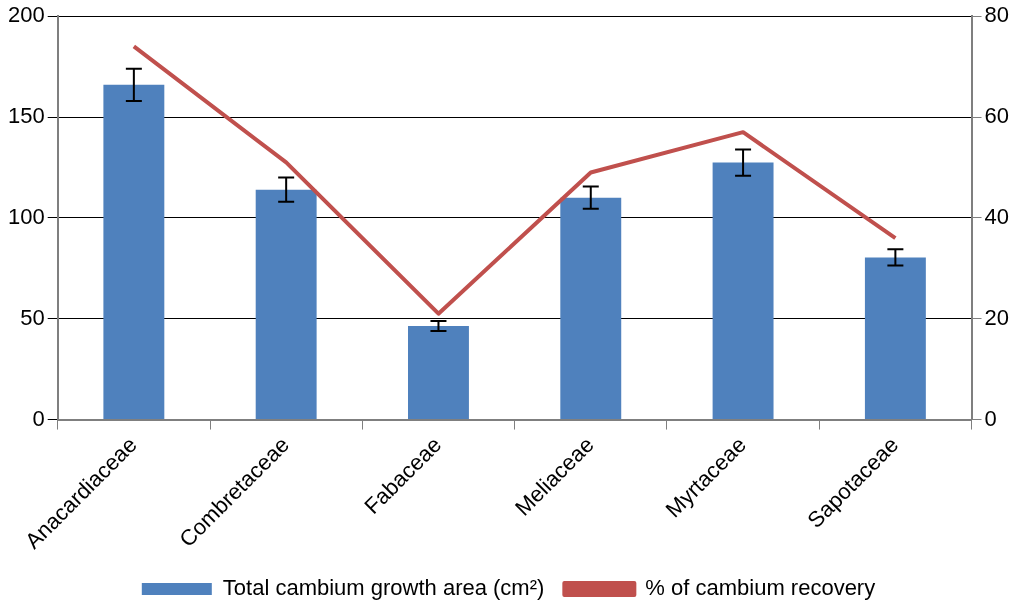 This screenshot has width=1022, height=610. What do you see at coordinates (26, 15) in the screenshot?
I see `y-tick-label: 200` at bounding box center [26, 15].